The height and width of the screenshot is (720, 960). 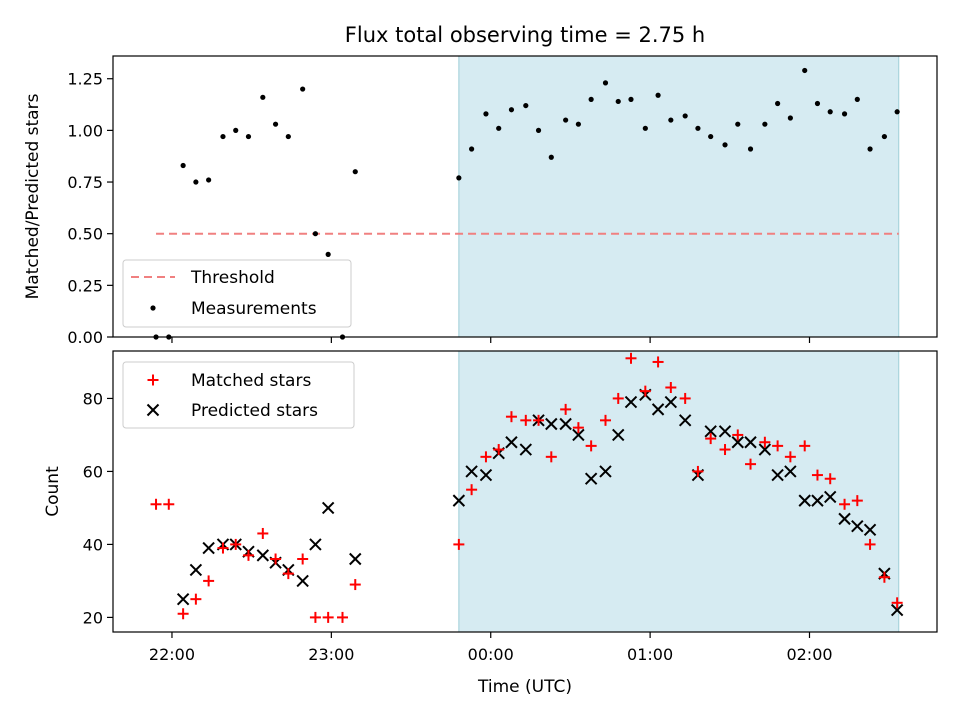 I want to click on y-tick-label: 0.75, so click(x=85, y=182).